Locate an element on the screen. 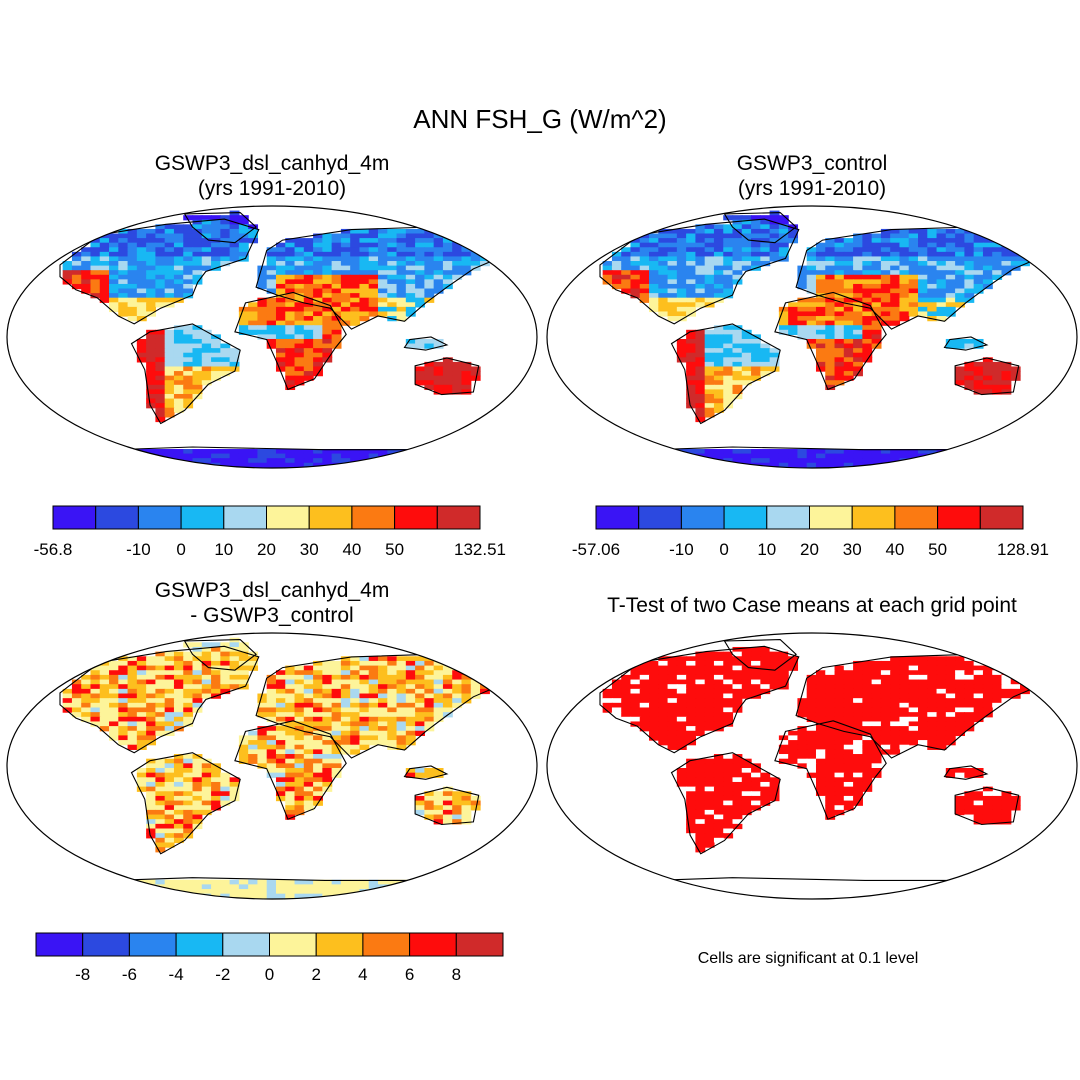 The width and height of the screenshot is (1080, 1080). colorbar-swatch is located at coordinates (458, 517).